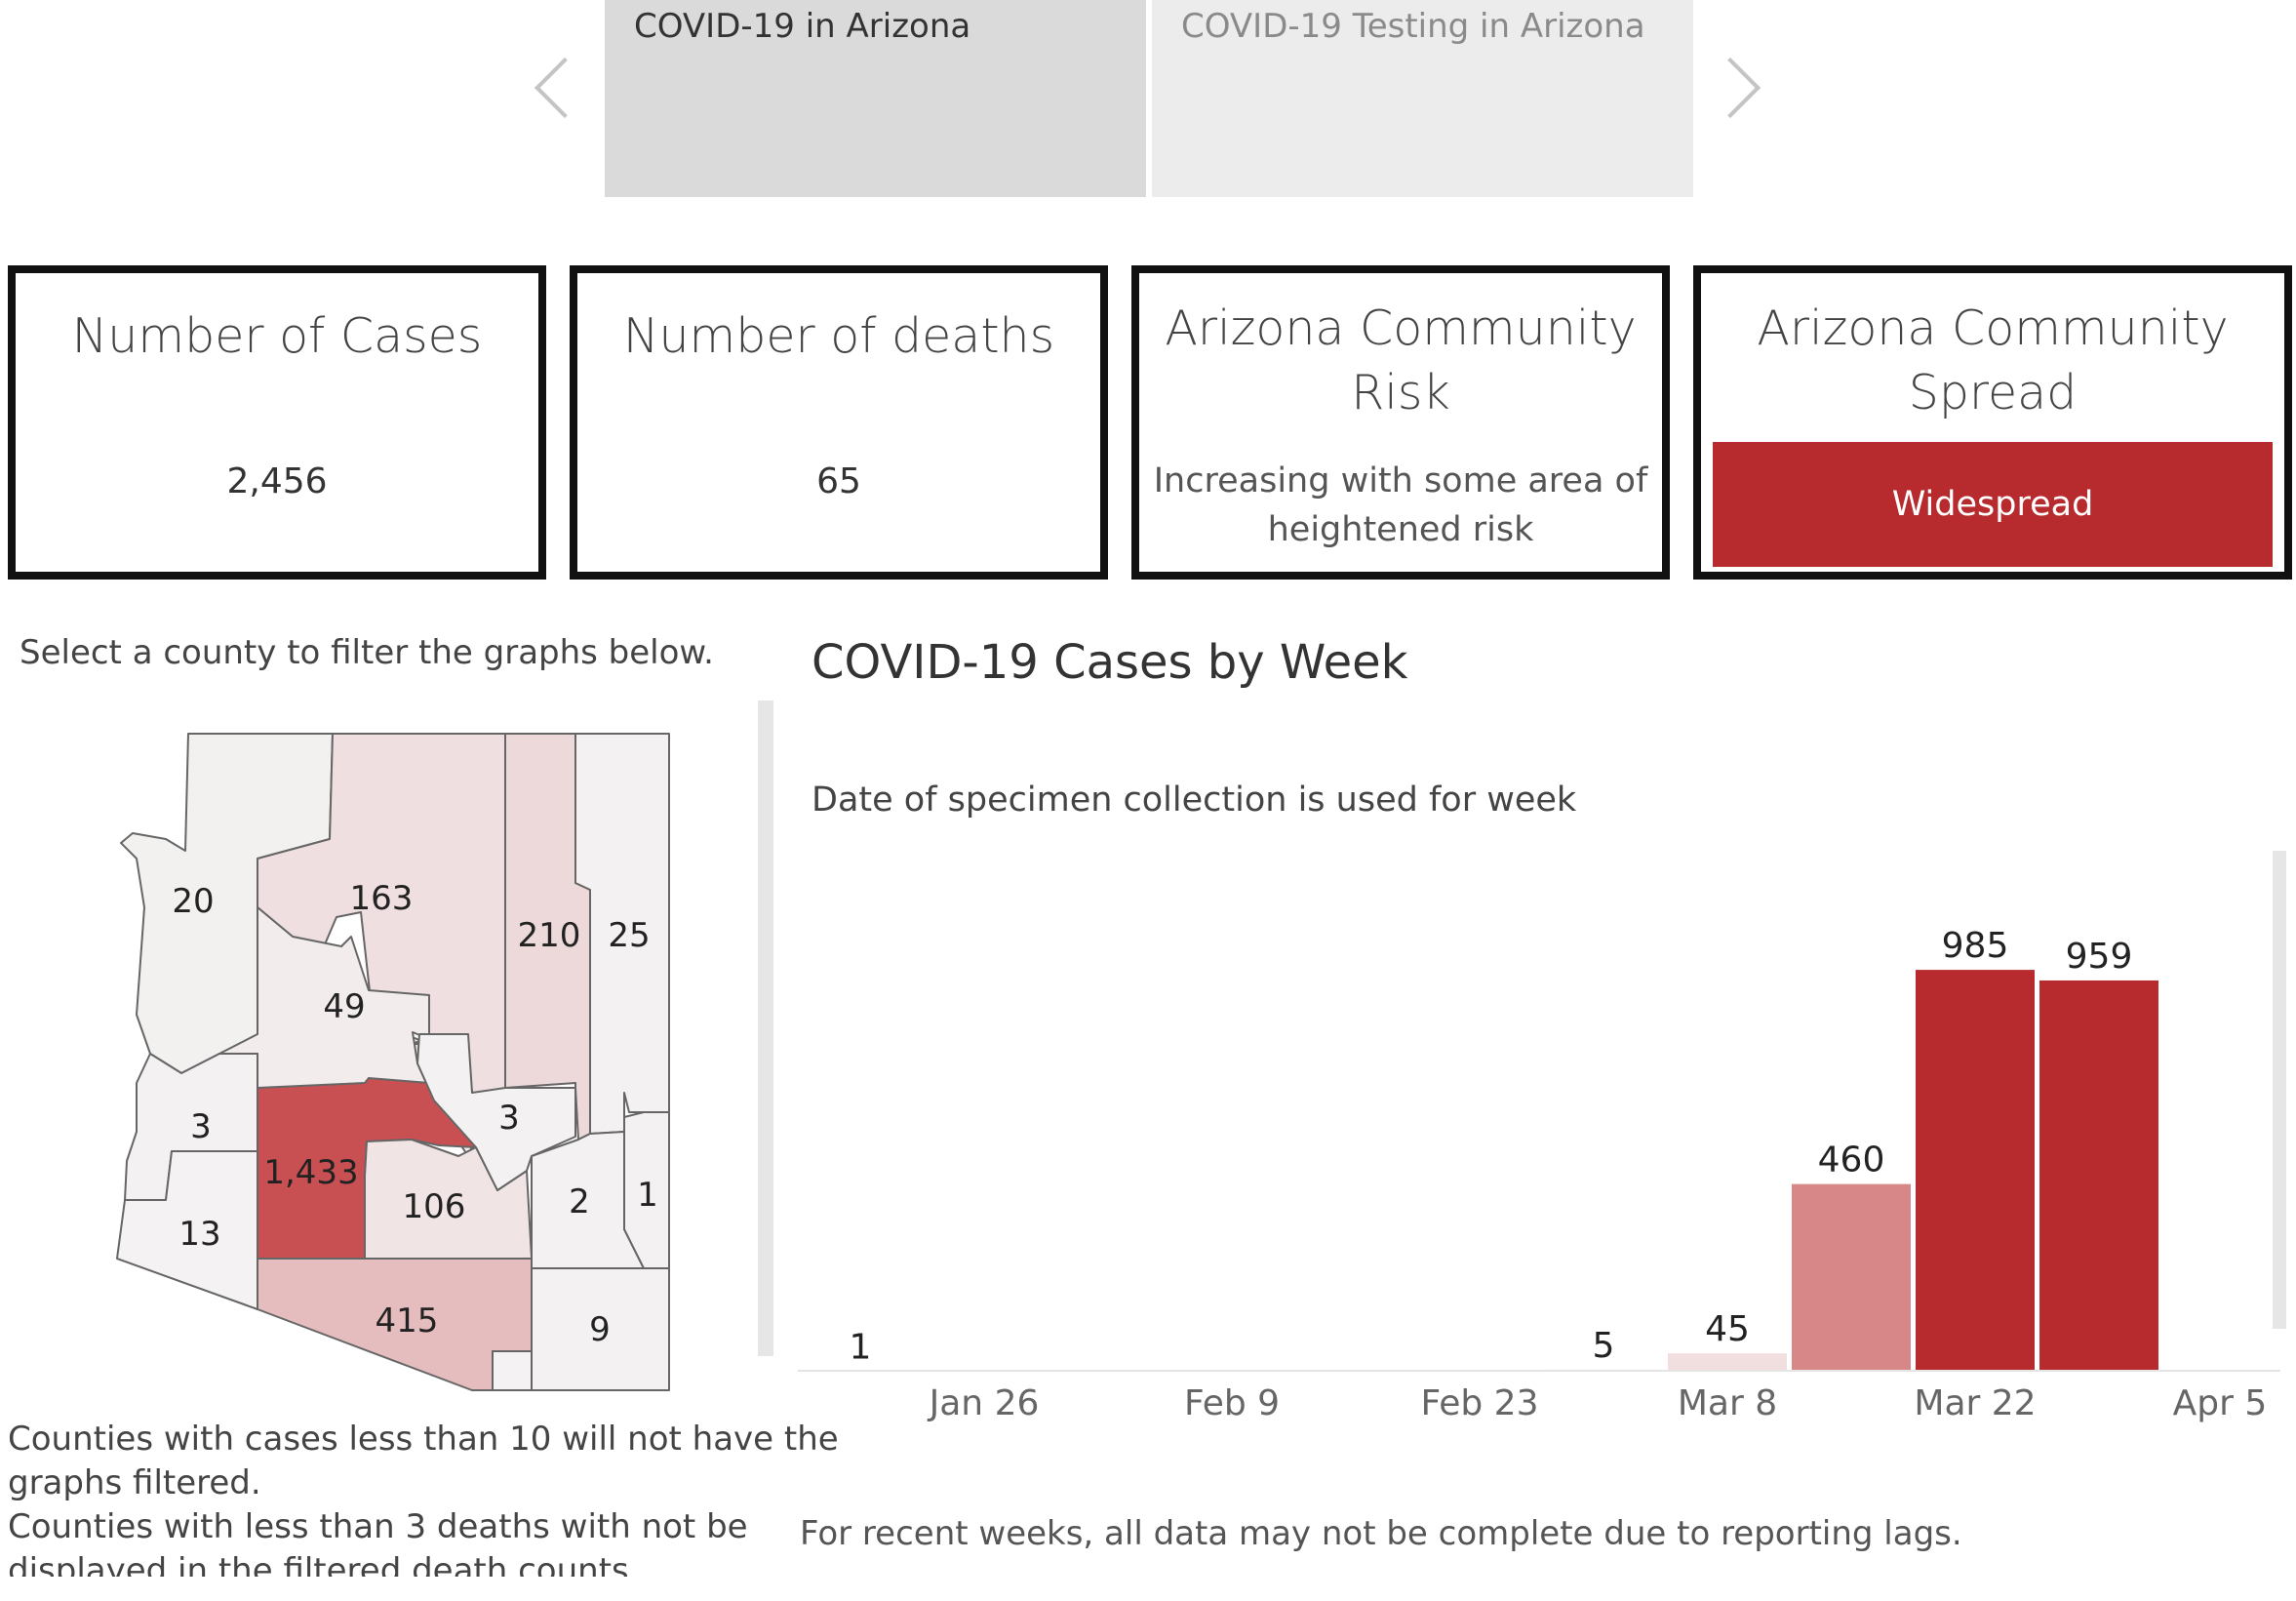 This screenshot has width=2296, height=1601. I want to click on spread-card: Arizona Community Spread Widespread, so click(1992, 422).